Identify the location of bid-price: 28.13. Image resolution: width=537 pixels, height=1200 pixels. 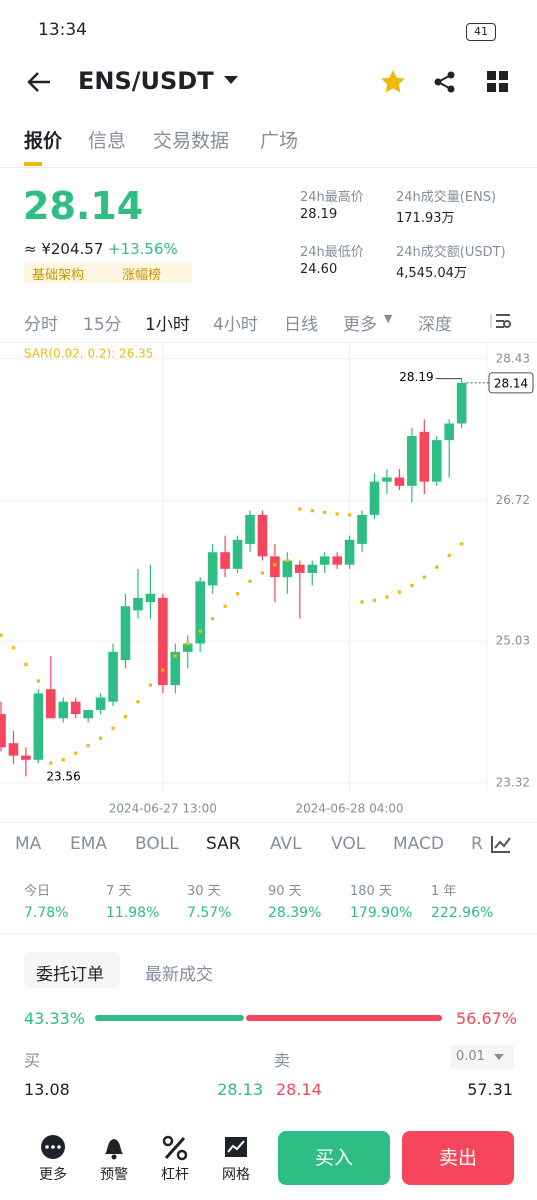
(240, 1089).